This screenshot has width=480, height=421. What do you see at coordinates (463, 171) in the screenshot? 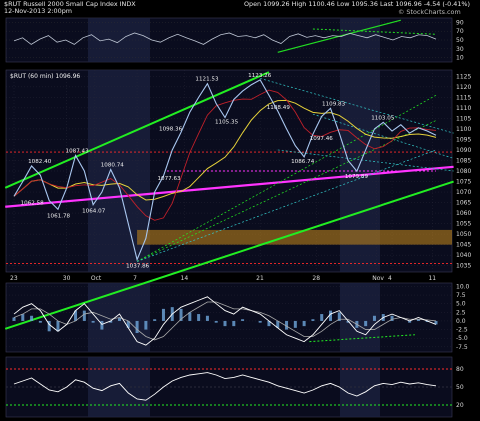
I see `price-tick-label: 1080` at bounding box center [463, 171].